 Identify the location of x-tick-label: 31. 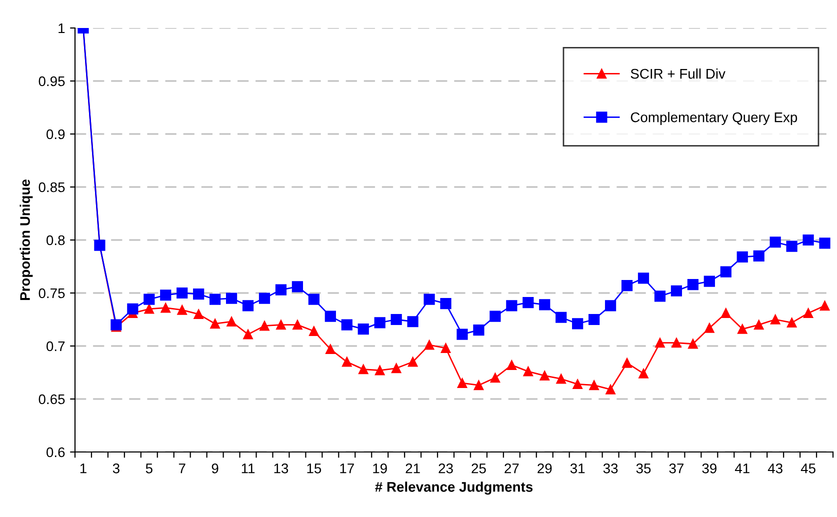
(577, 468).